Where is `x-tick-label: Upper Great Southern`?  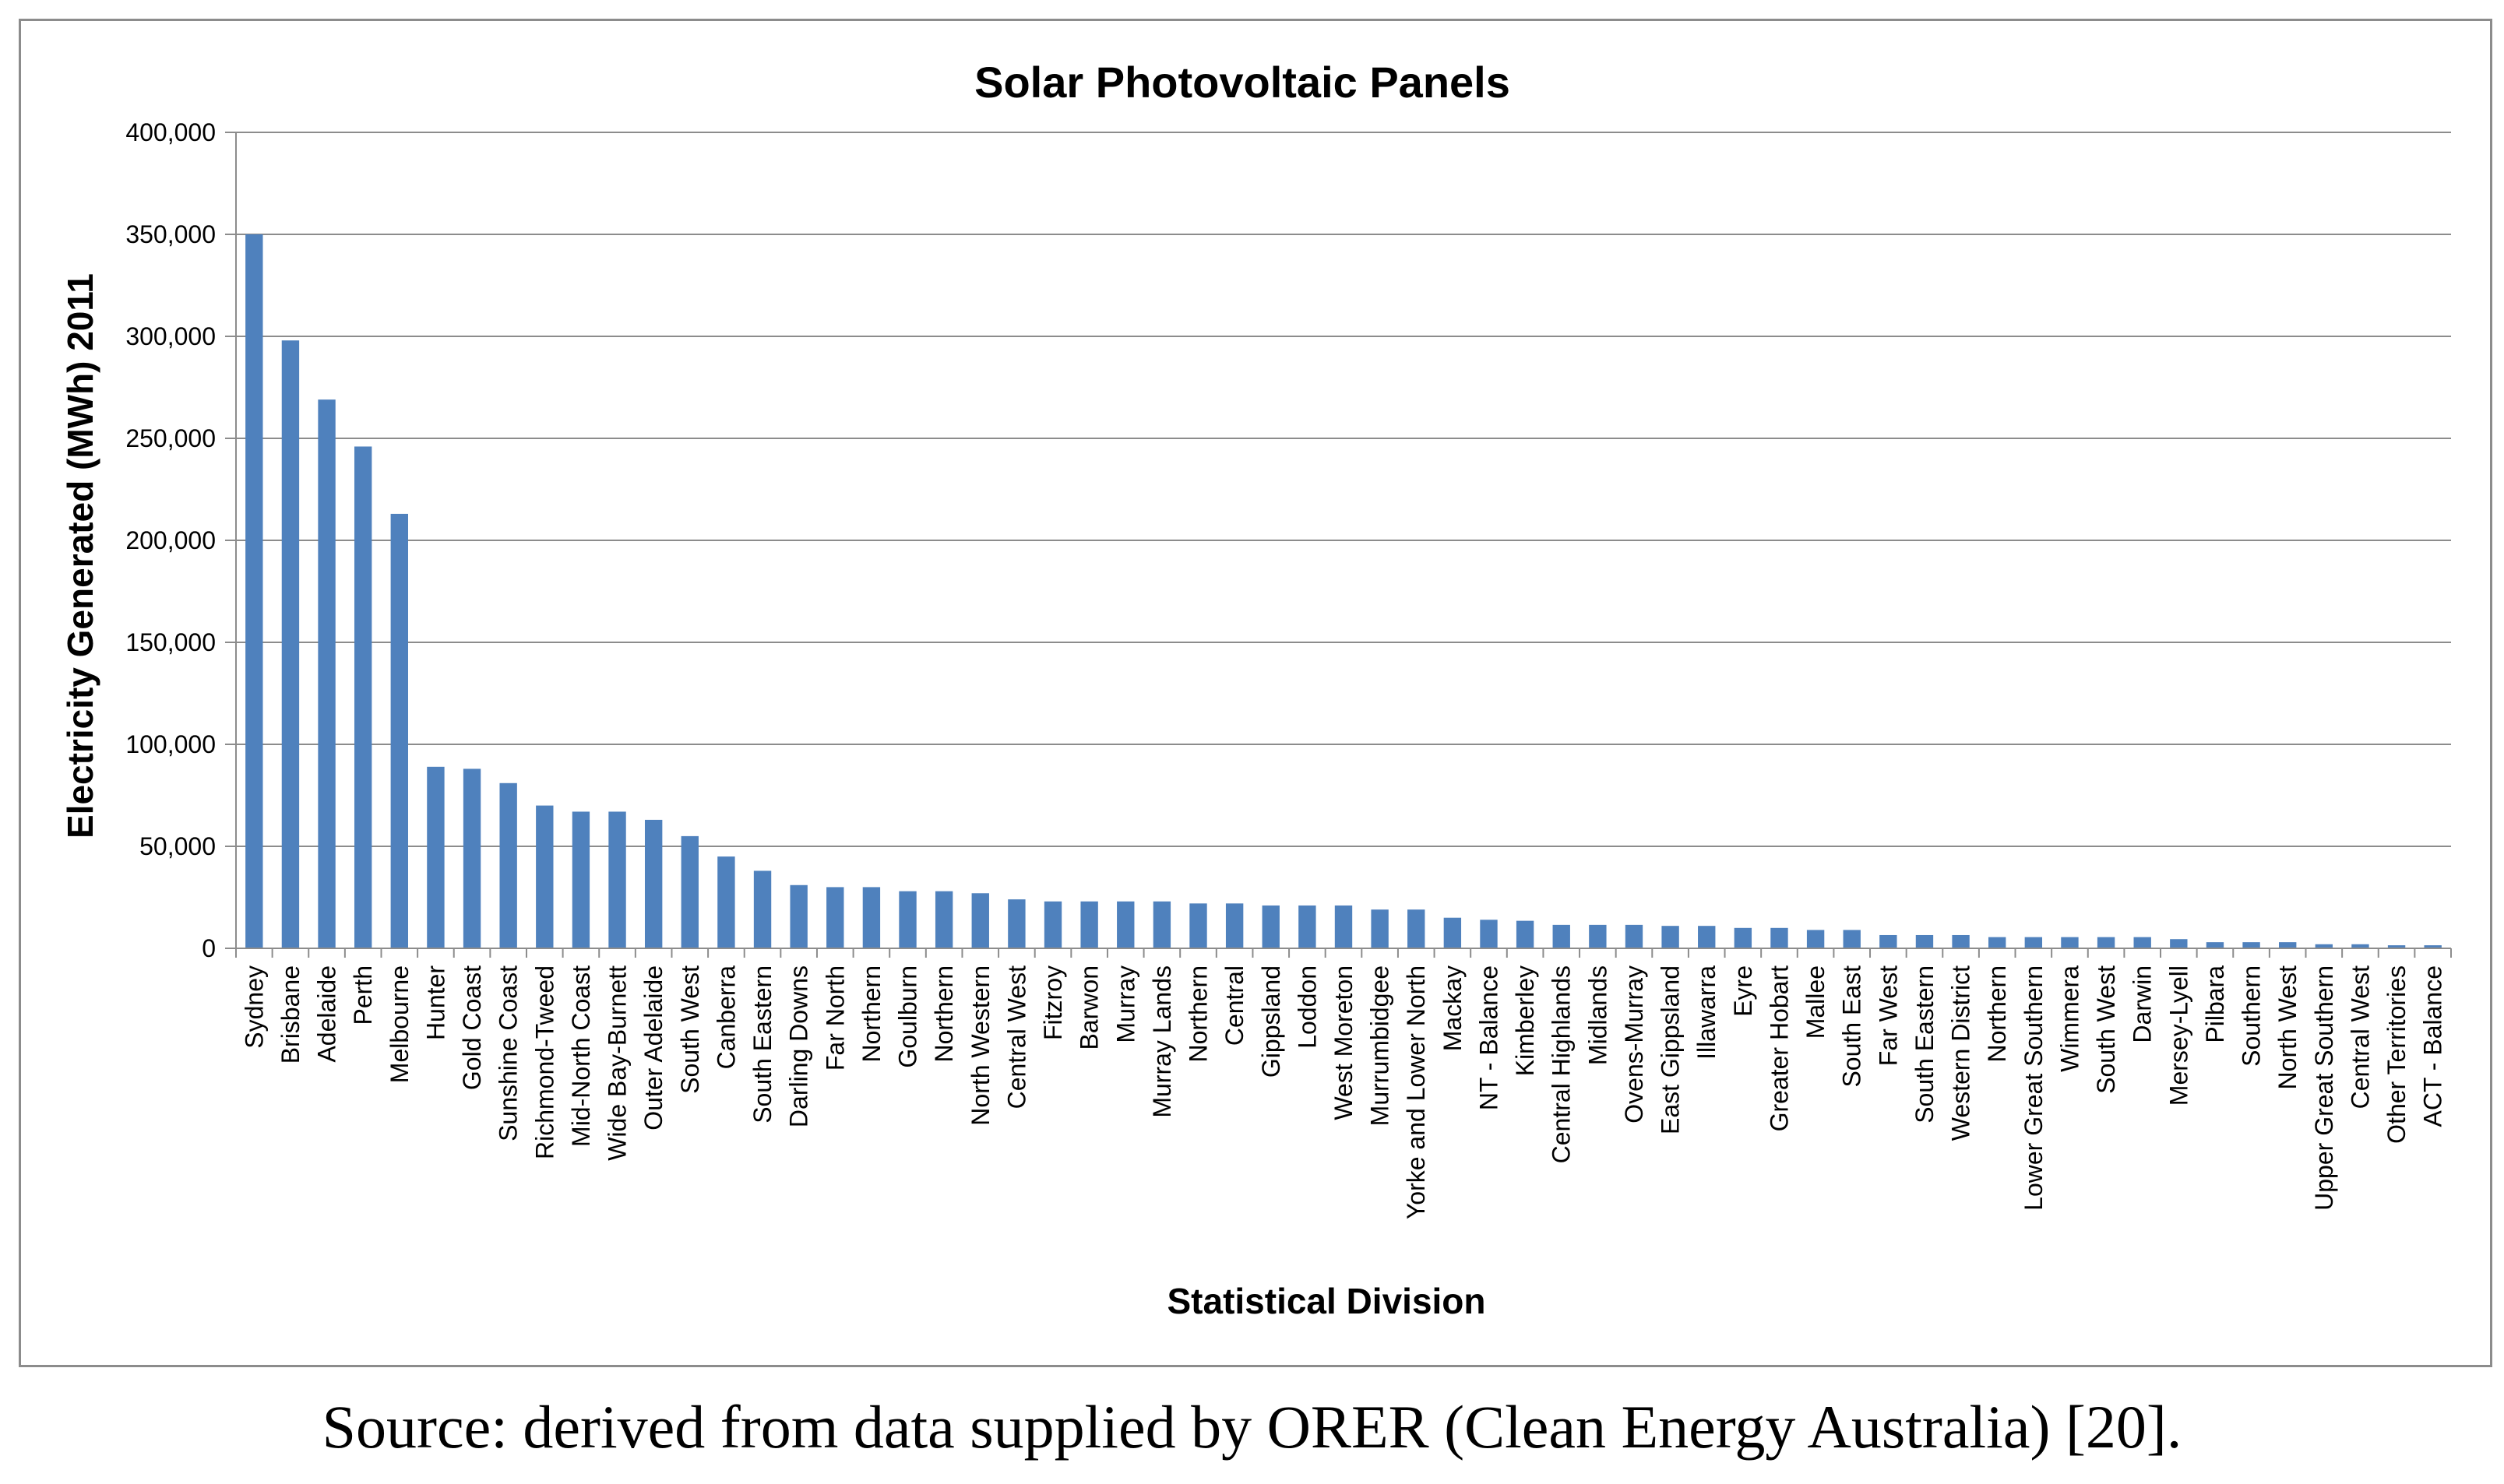 x-tick-label: Upper Great Southern is located at coordinates (2324, 1088).